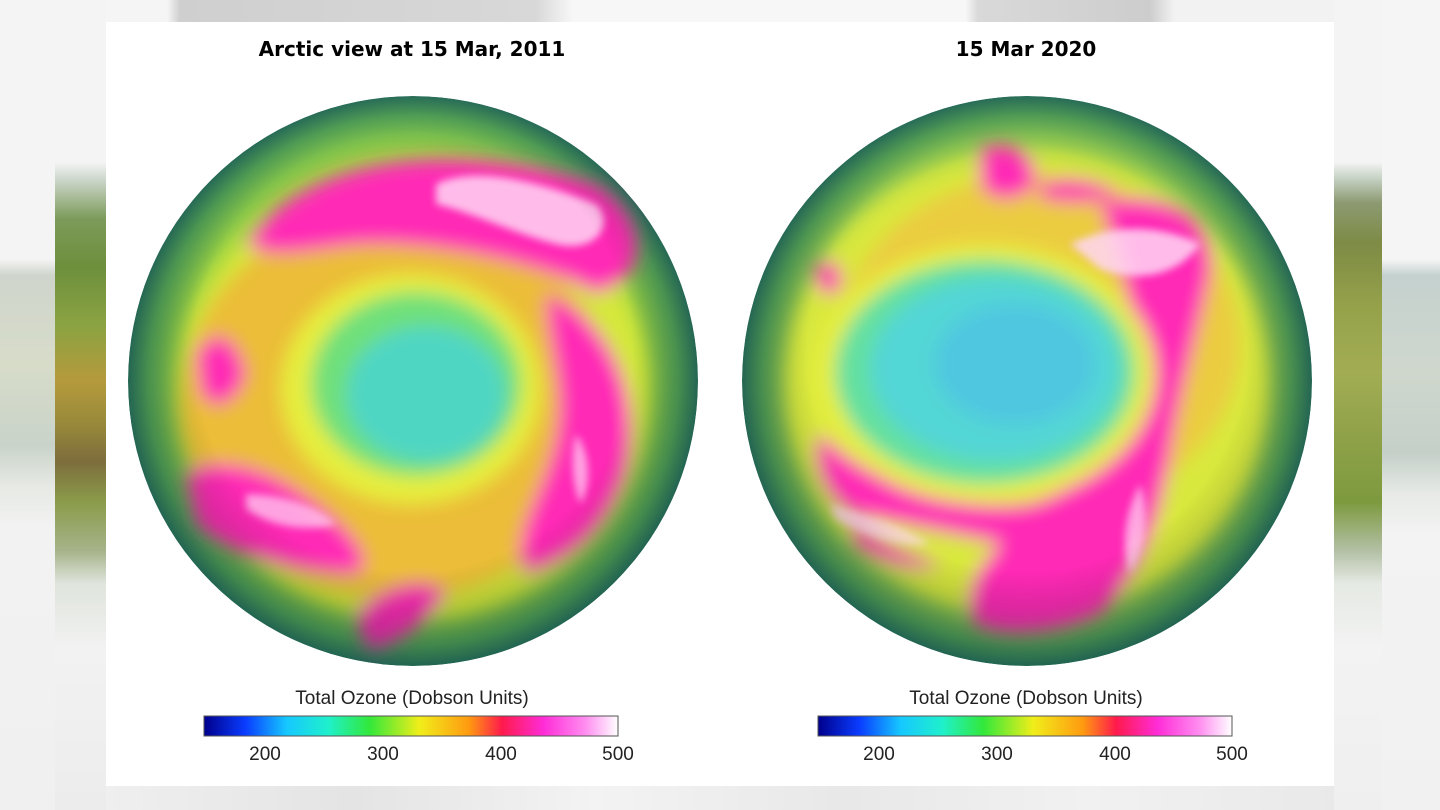 This screenshot has height=810, width=1440. I want to click on colorbar-tick-2020: 200, so click(879, 754).